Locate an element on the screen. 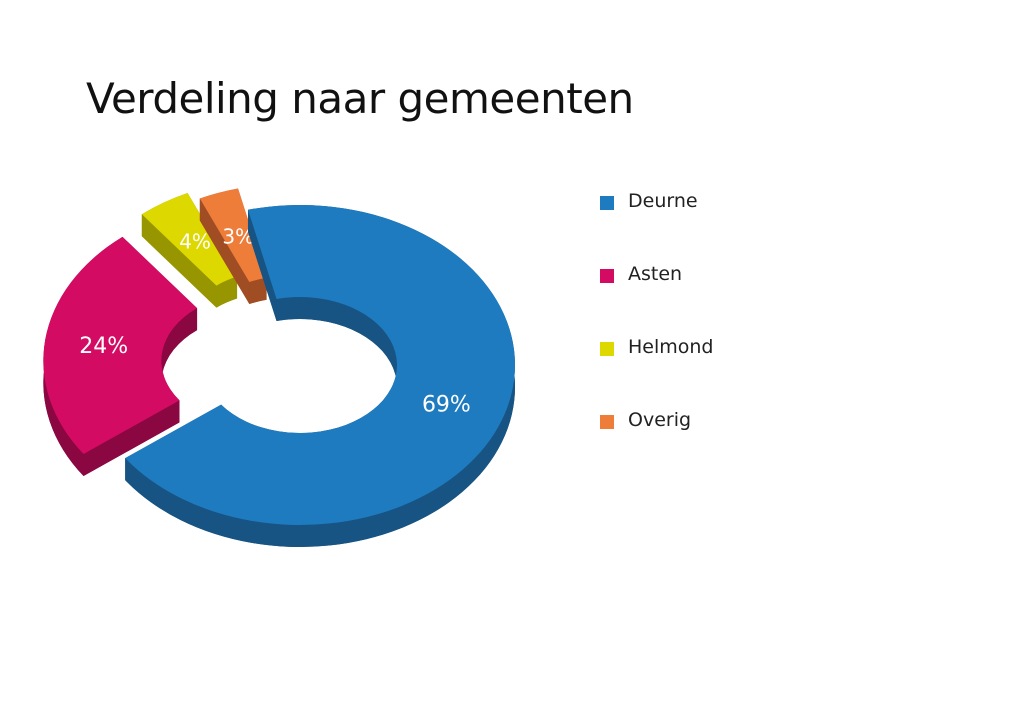 This screenshot has height=715, width=1030. data-label-asten: 24% is located at coordinates (103, 346).